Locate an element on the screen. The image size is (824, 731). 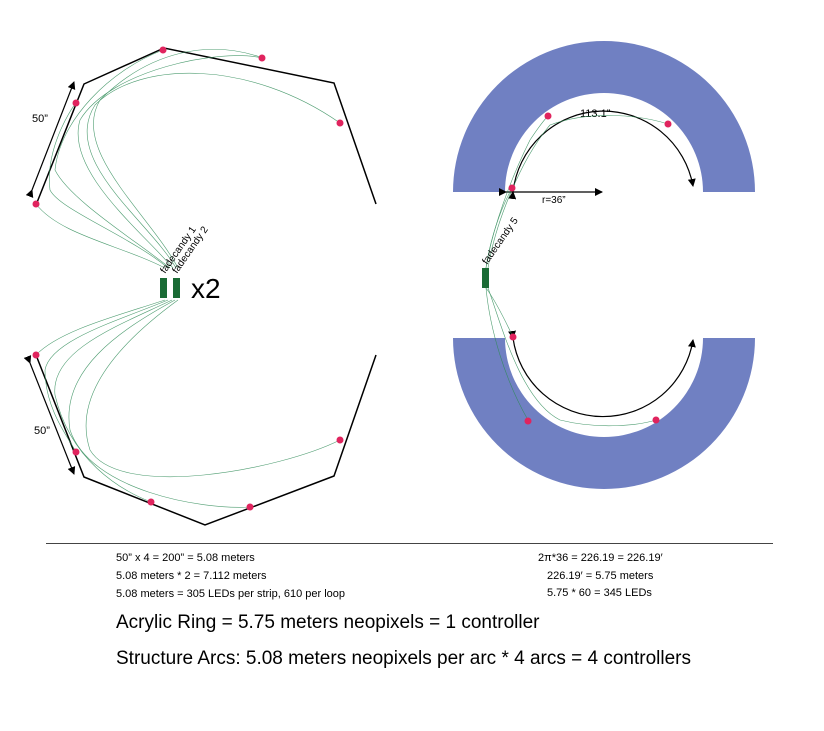
left-top-dimension-label: 50” is located at coordinates (40, 119).